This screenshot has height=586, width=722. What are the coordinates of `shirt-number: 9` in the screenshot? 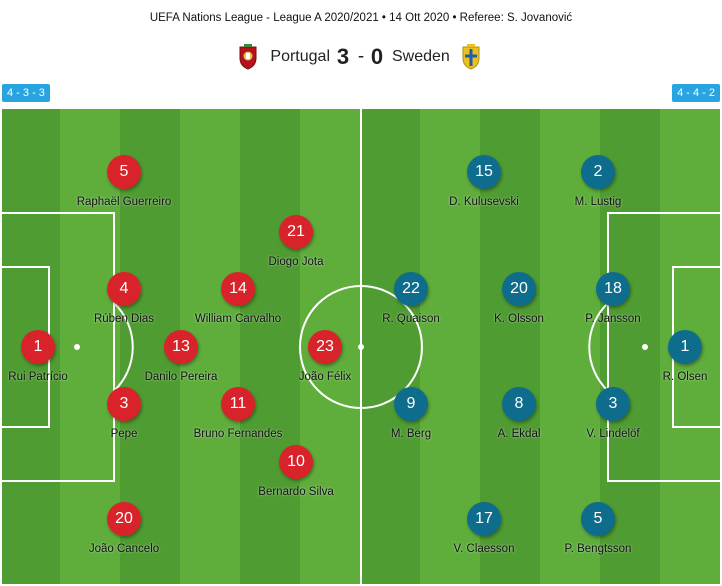 It's located at (411, 404).